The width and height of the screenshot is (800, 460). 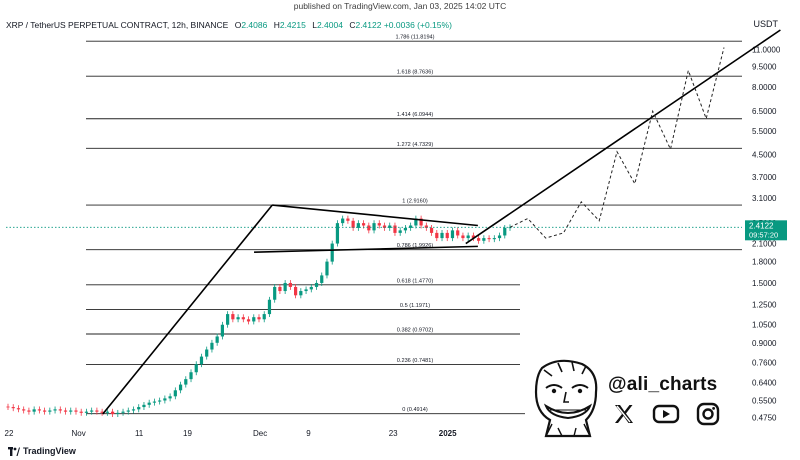 I want to click on tradingview-logo-icon, so click(x=14, y=451).